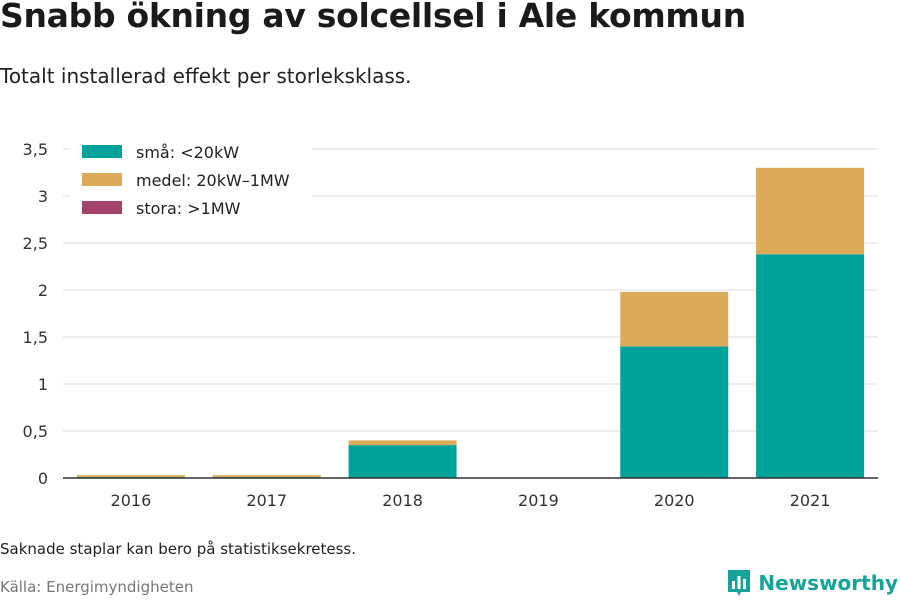 This screenshot has height=600, width=900. What do you see at coordinates (43, 196) in the screenshot?
I see `y-tick-label: 3` at bounding box center [43, 196].